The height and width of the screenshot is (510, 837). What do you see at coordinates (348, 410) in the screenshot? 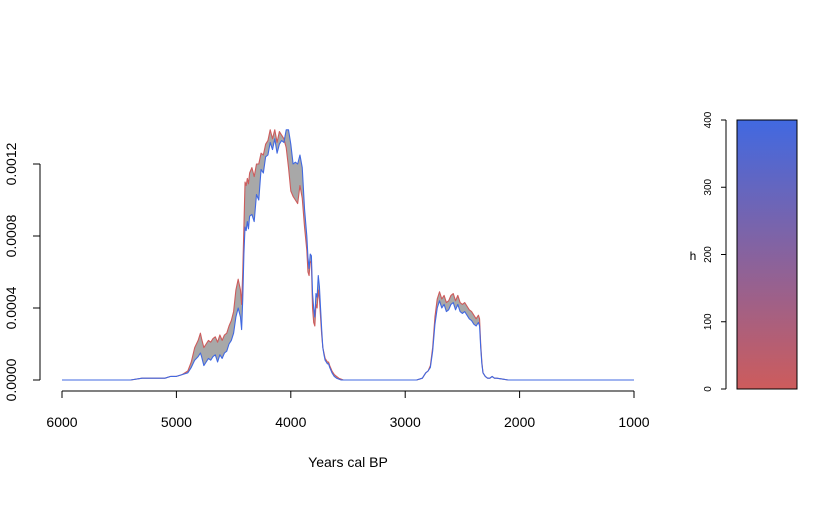
I see `x-axis: 6000 5000 4000 3000 2000 1000` at bounding box center [348, 410].